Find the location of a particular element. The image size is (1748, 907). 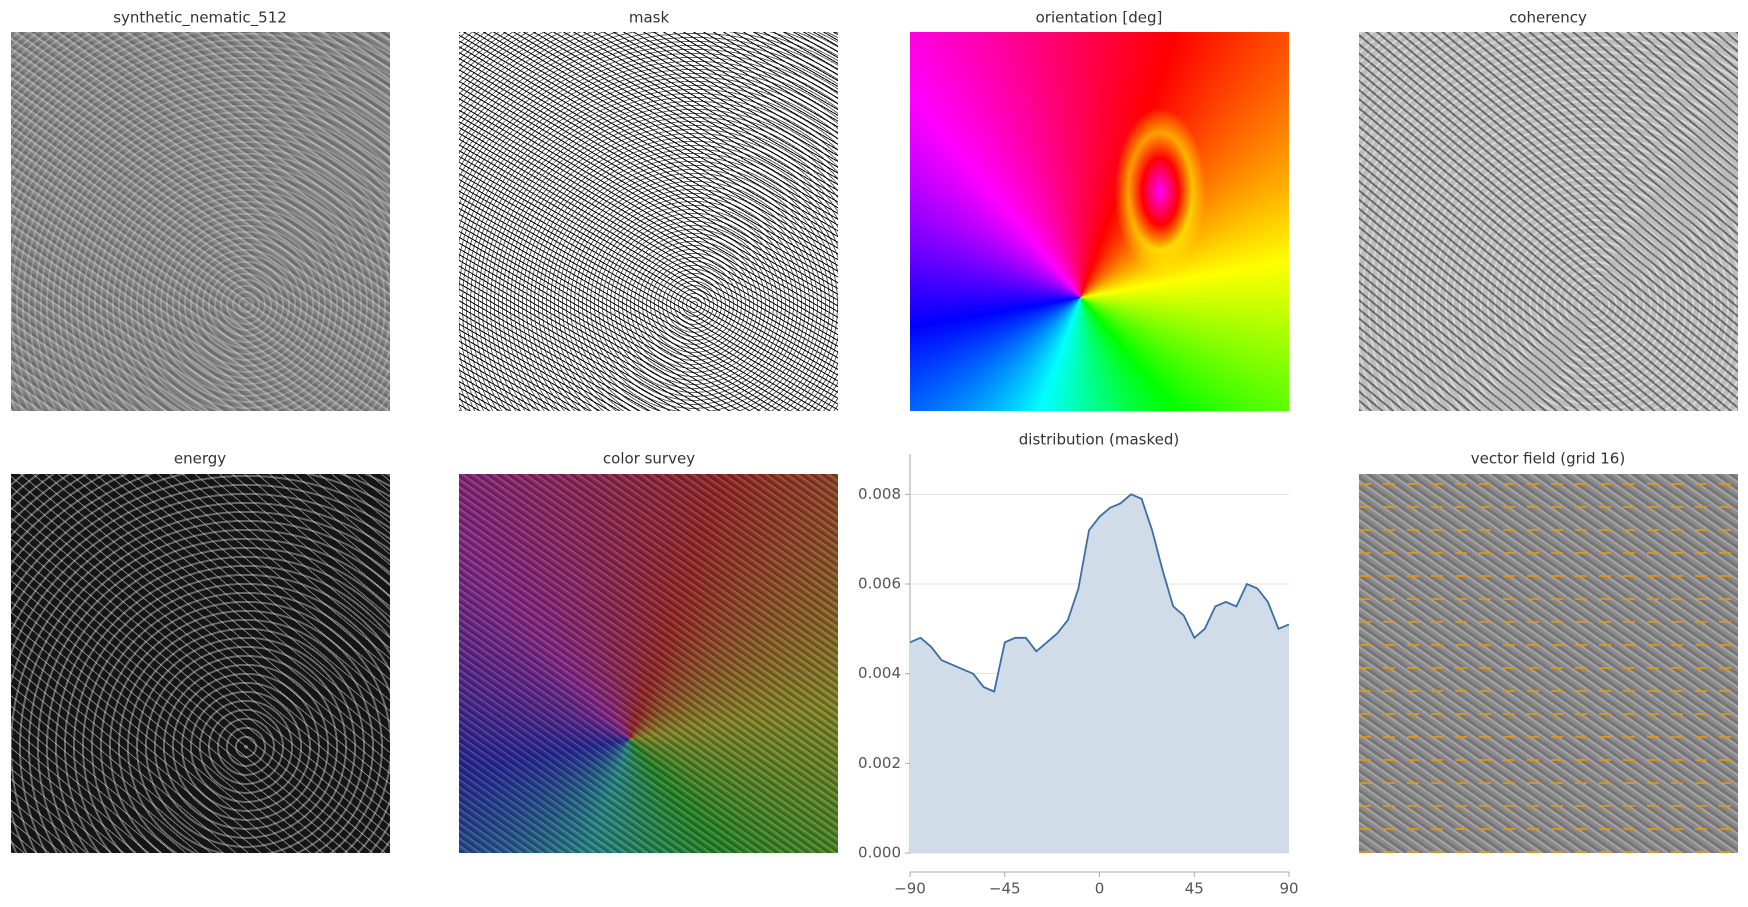

image-coherency is located at coordinates (1548, 221).